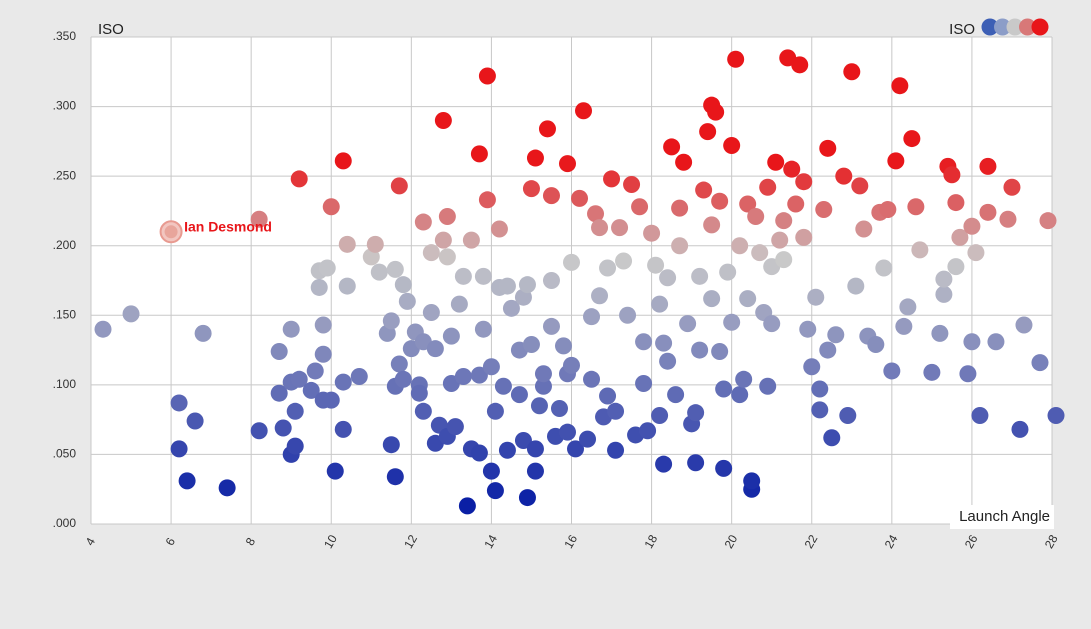 The height and width of the screenshot is (629, 1091). Describe the element at coordinates (171, 232) in the screenshot. I see `highlight-point` at that location.